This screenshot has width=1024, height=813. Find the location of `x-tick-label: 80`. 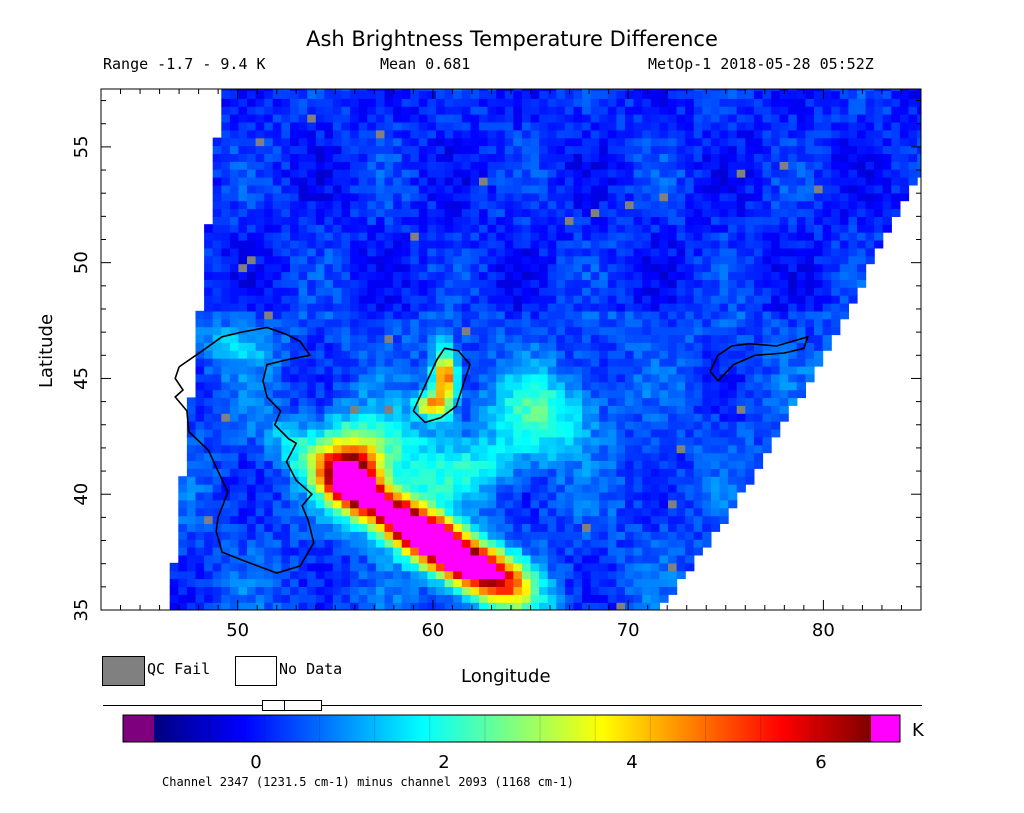

x-tick-label: 80 is located at coordinates (823, 630).